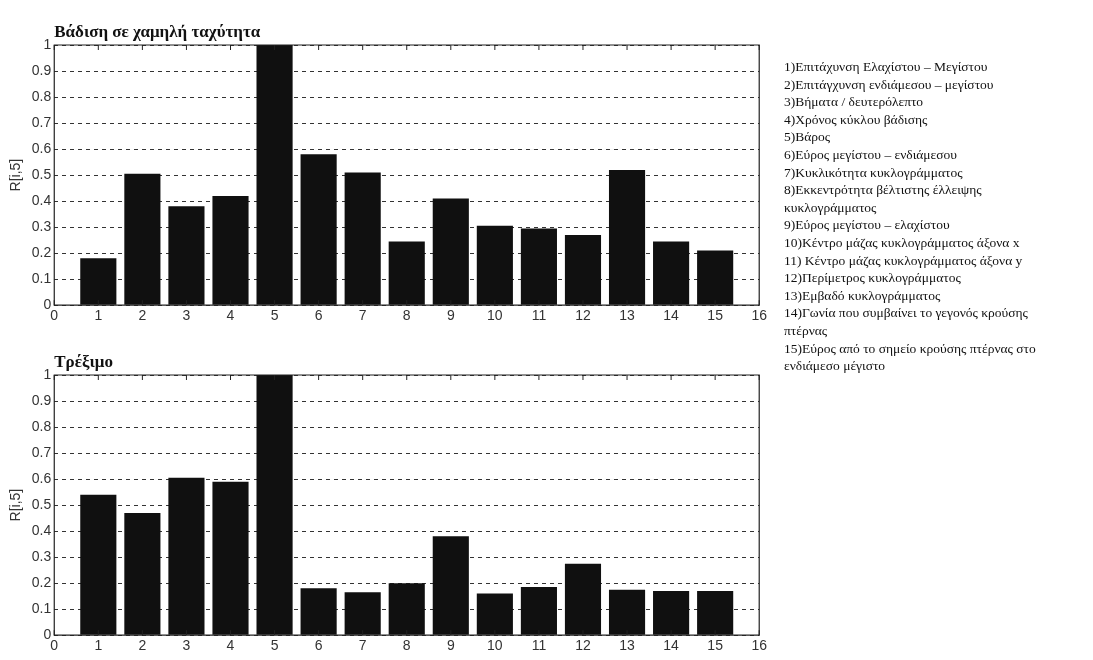 This screenshot has width=1093, height=660. What do you see at coordinates (157, 31) in the screenshot?
I see `chart-title: Βάδιση σε χαμηλή ταχύτητα` at bounding box center [157, 31].